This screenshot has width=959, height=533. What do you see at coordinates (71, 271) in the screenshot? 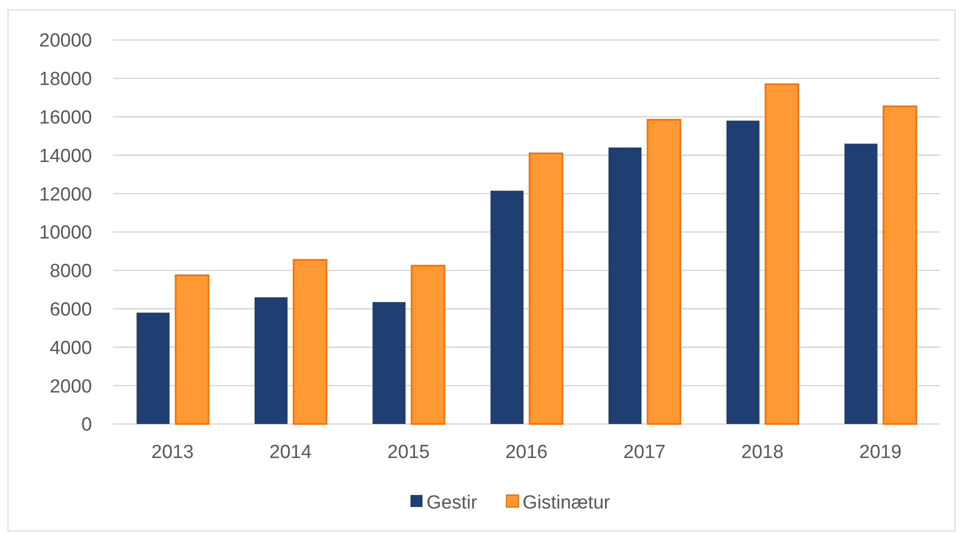
I see `y-tick-label: 8000` at bounding box center [71, 271].